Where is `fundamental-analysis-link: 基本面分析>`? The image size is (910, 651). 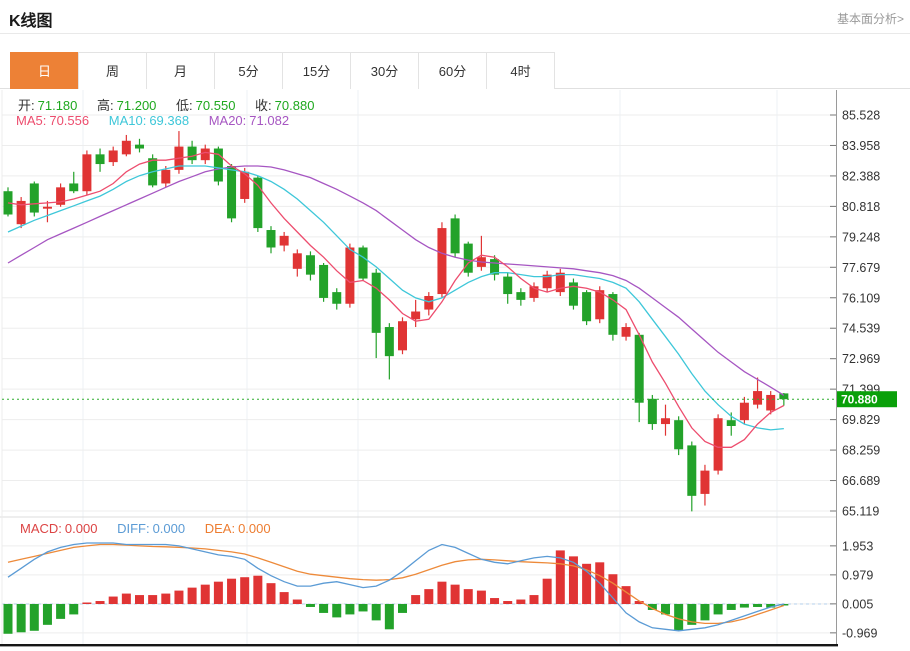 fundamental-analysis-link: 基本面分析> is located at coordinates (870, 19).